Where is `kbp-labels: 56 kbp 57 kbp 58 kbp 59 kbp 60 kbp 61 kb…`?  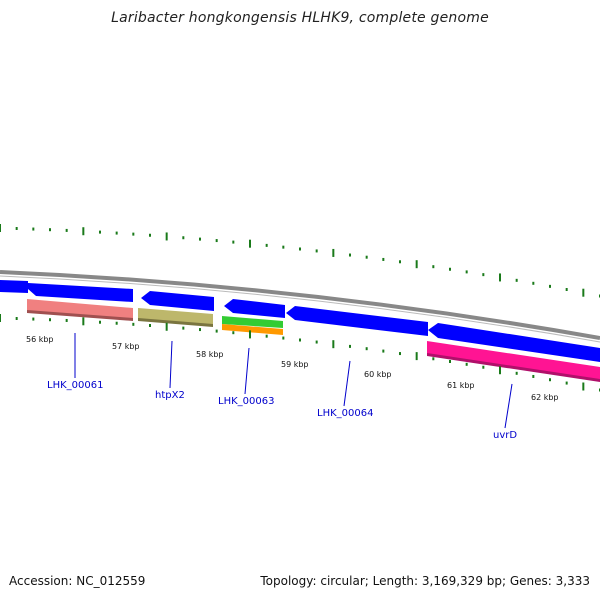 kbp-labels: 56 kbp 57 kbp 58 kbp 59 kbp 60 kbp 61 kb… is located at coordinates (292, 368).